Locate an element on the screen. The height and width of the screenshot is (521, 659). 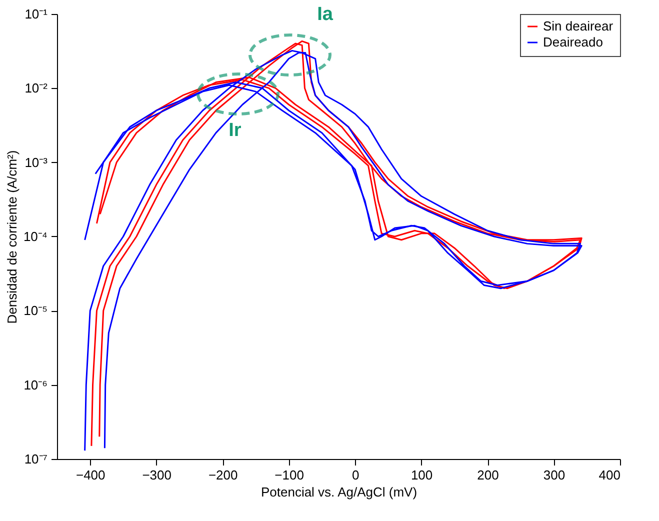
y-tick-label: 10⁻⁴ is located at coordinates (35, 236).